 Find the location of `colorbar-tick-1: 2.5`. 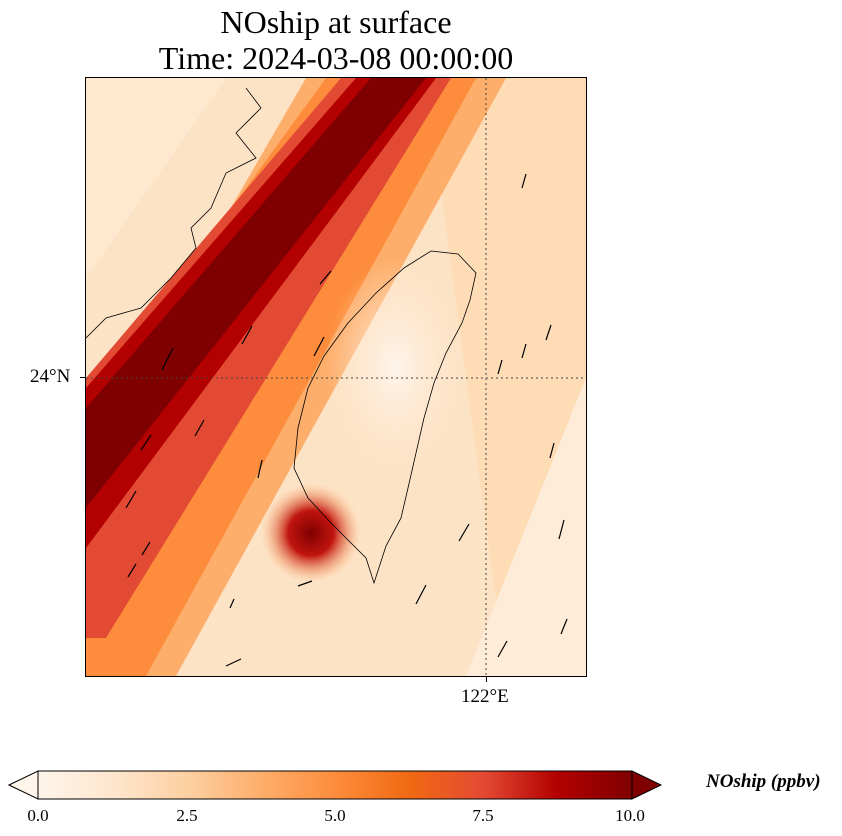

colorbar-tick-1: 2.5 is located at coordinates (187, 815).